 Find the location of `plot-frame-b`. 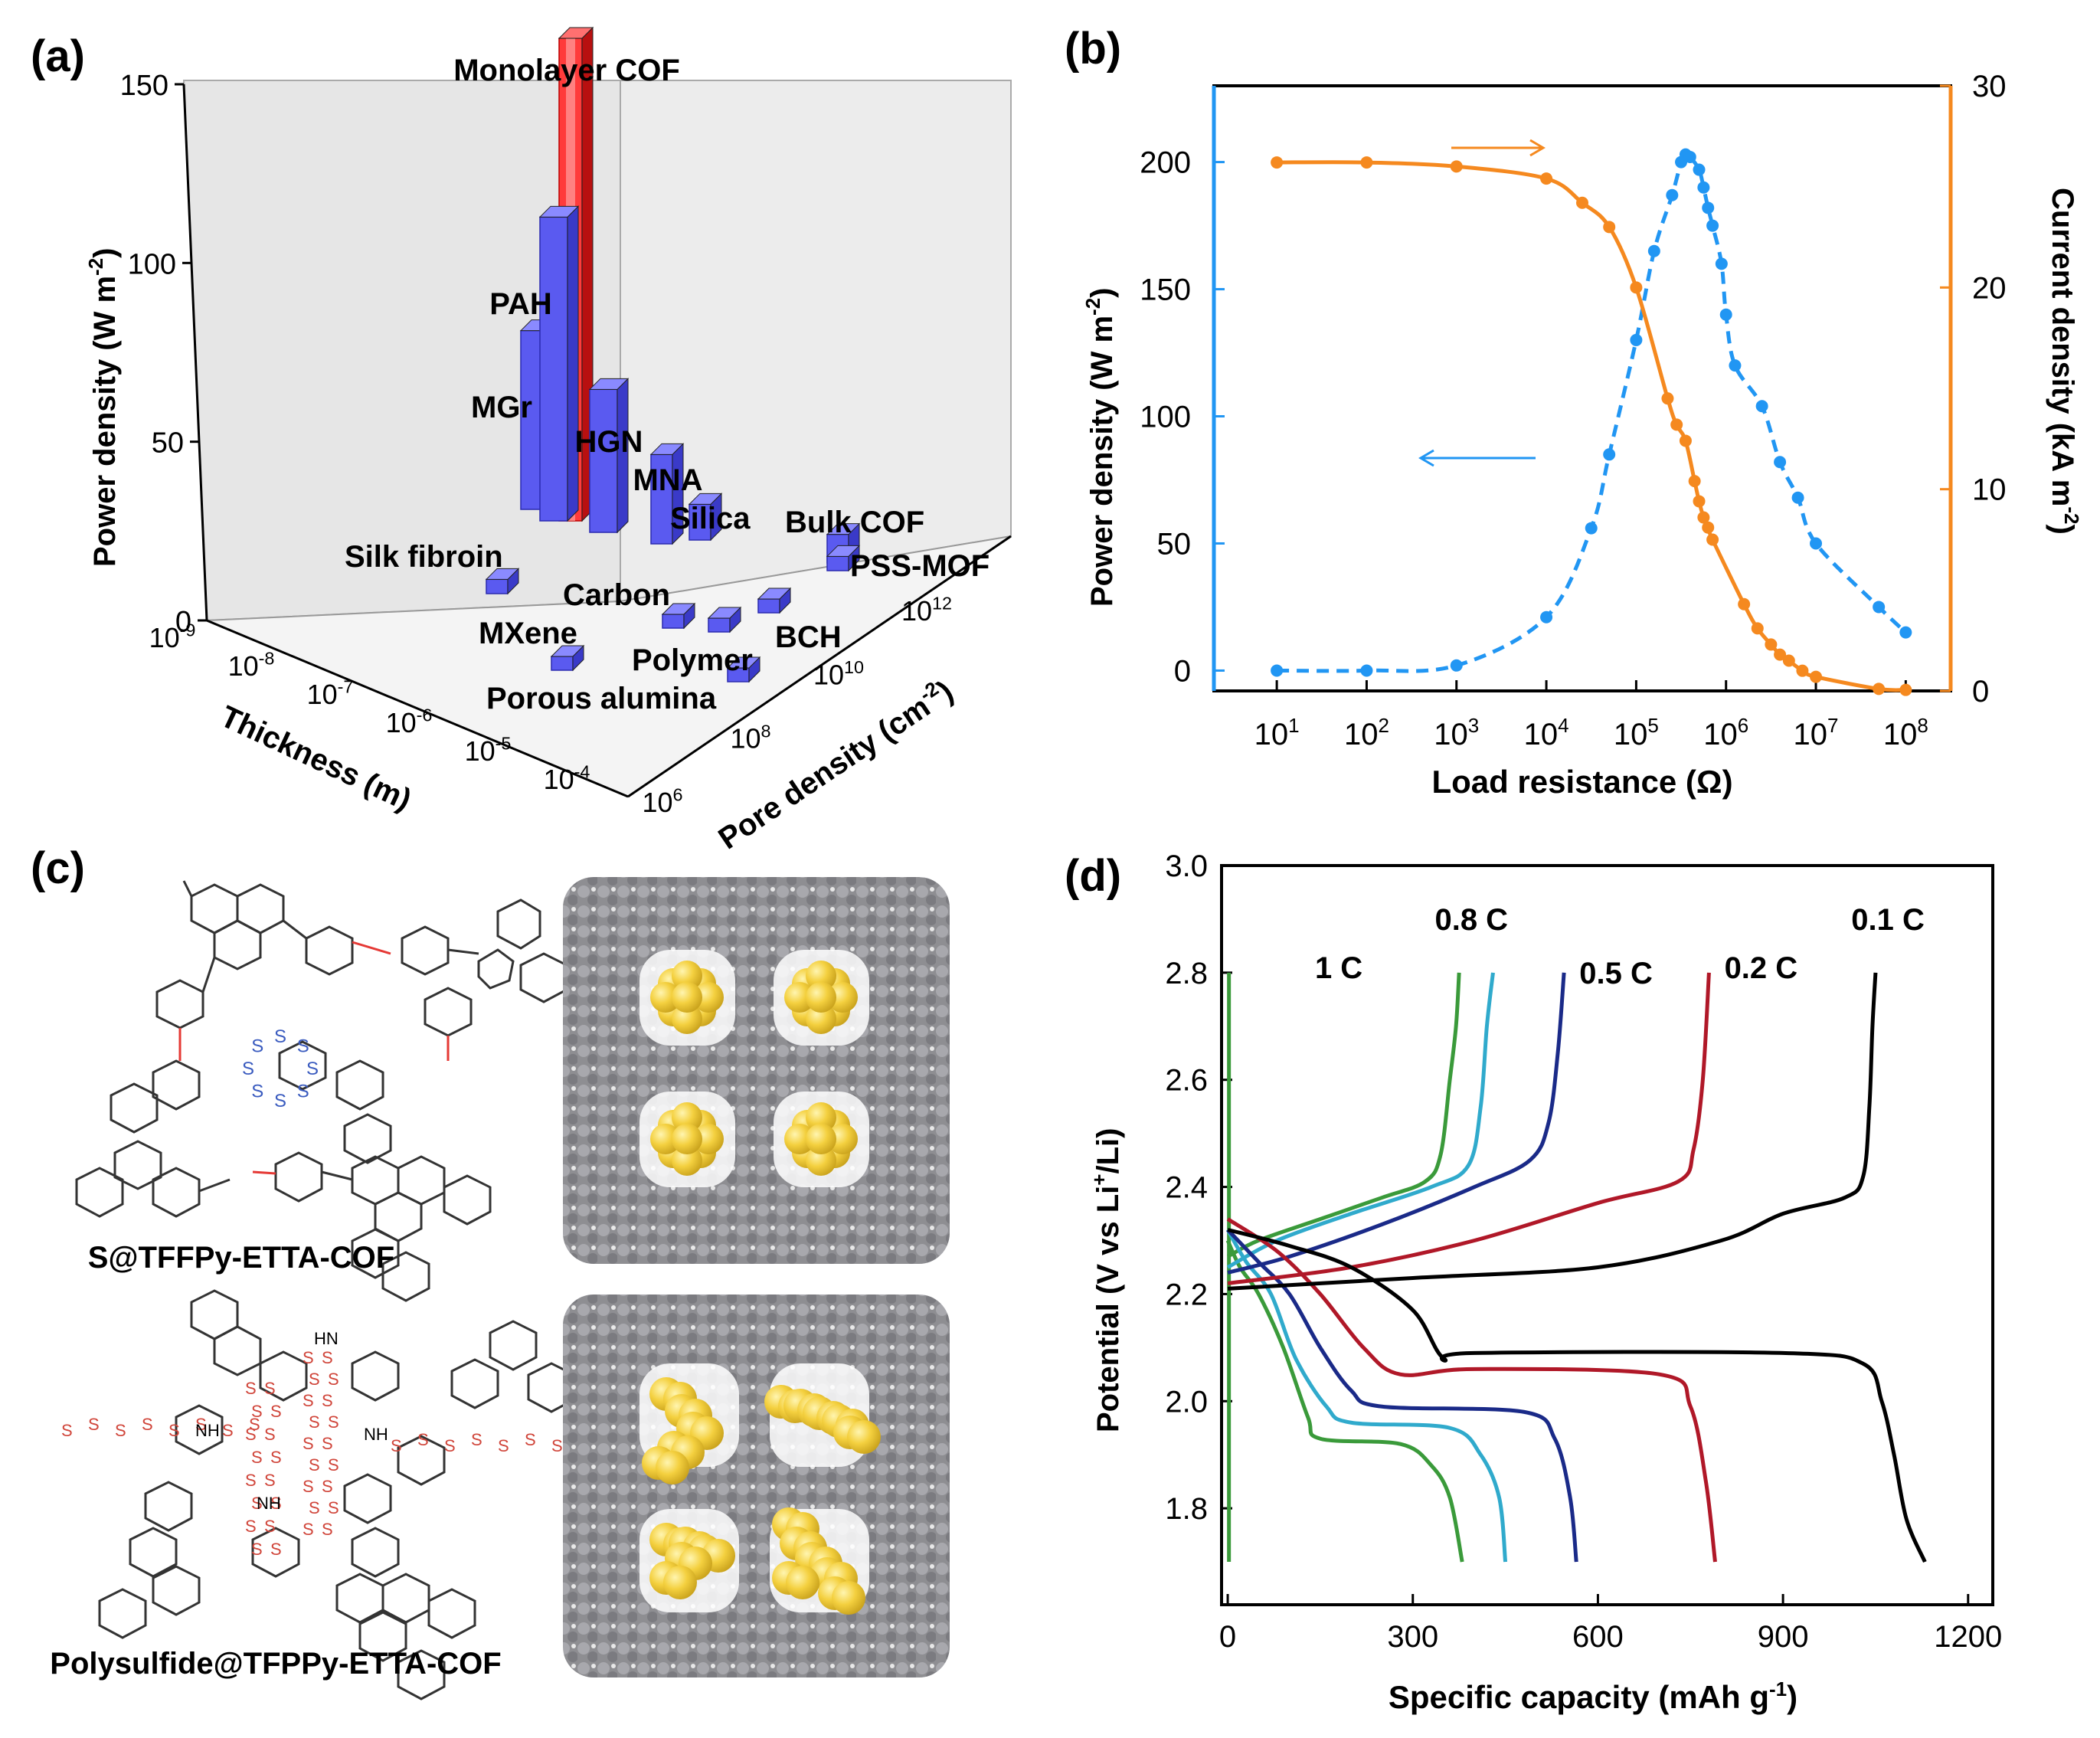

plot-frame-b is located at coordinates (1582, 388).